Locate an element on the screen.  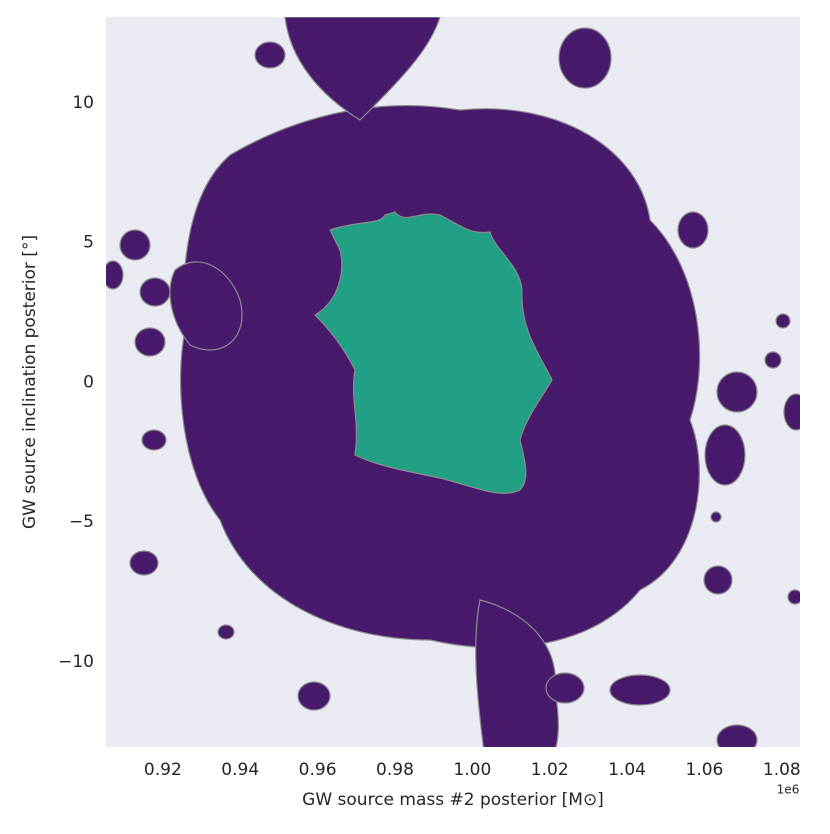
y-tick-label: −10 is located at coordinates (76, 662).